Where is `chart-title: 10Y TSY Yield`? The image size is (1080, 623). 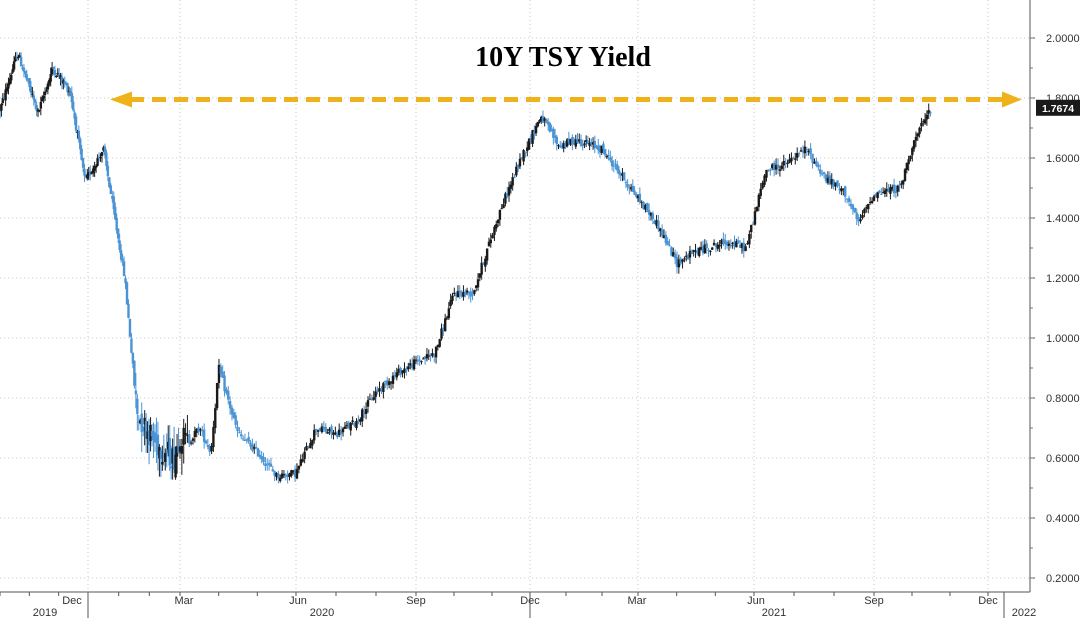 chart-title: 10Y TSY Yield is located at coordinates (563, 57).